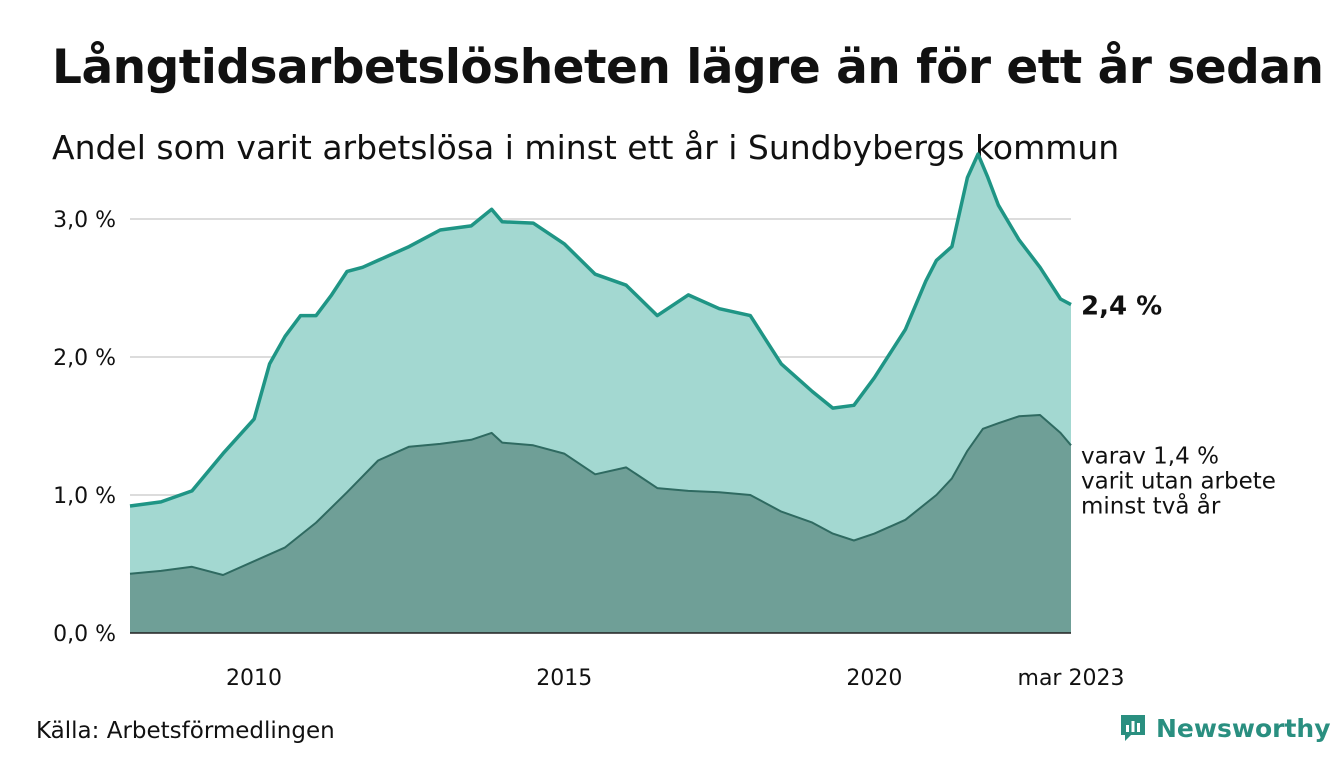 The image size is (1340, 780). I want to click on x-tick-label-1: 2015, so click(564, 678).